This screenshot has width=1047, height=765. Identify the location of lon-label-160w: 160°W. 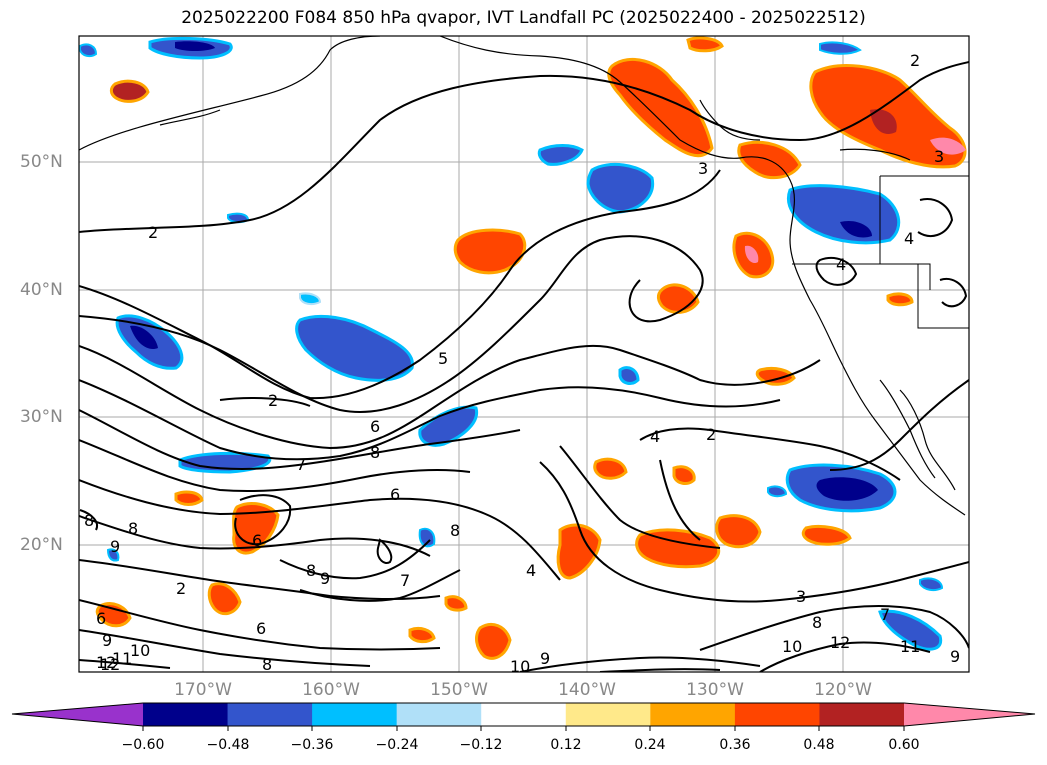
(331, 690).